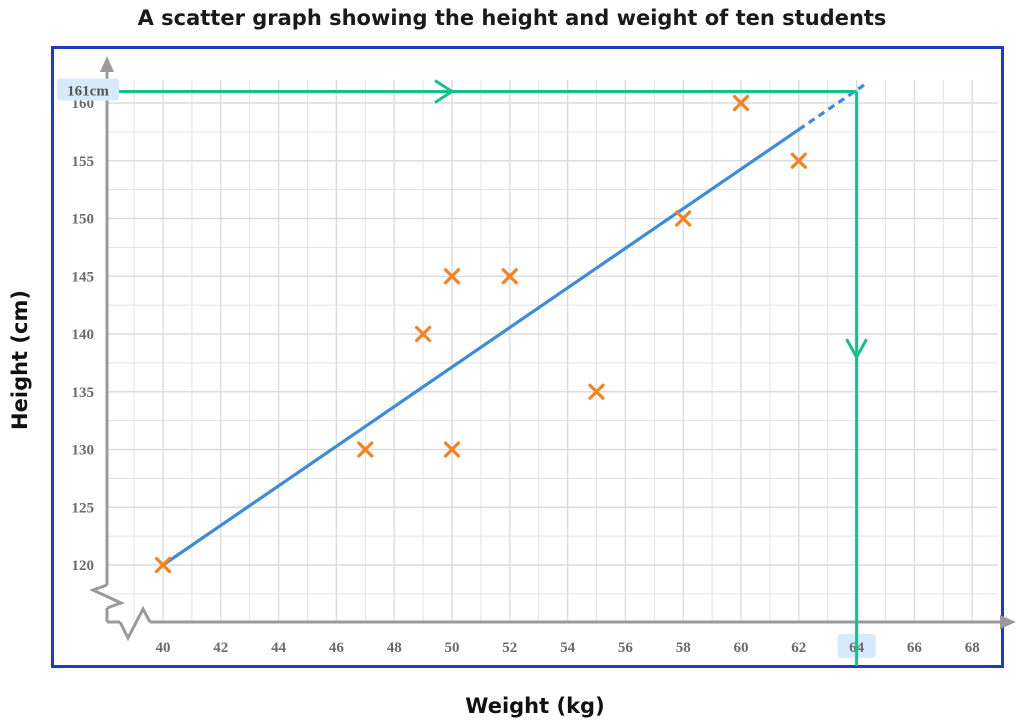  What do you see at coordinates (220, 648) in the screenshot?
I see `x-tick-label: 42` at bounding box center [220, 648].